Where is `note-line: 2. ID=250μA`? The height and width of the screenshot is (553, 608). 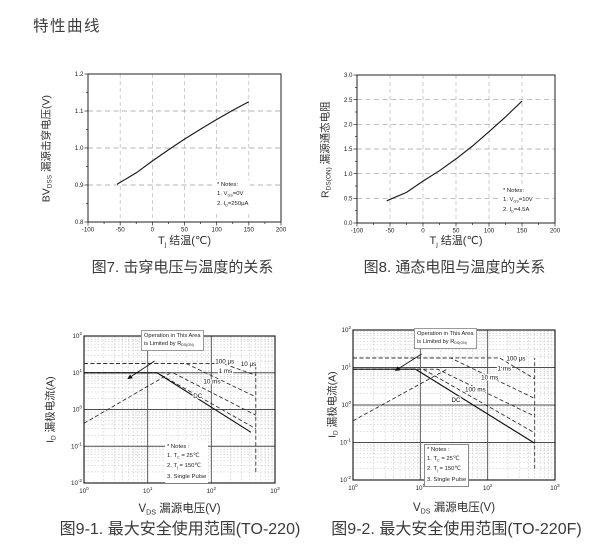
note-line: 2. ID=250μA is located at coordinates (233, 204).